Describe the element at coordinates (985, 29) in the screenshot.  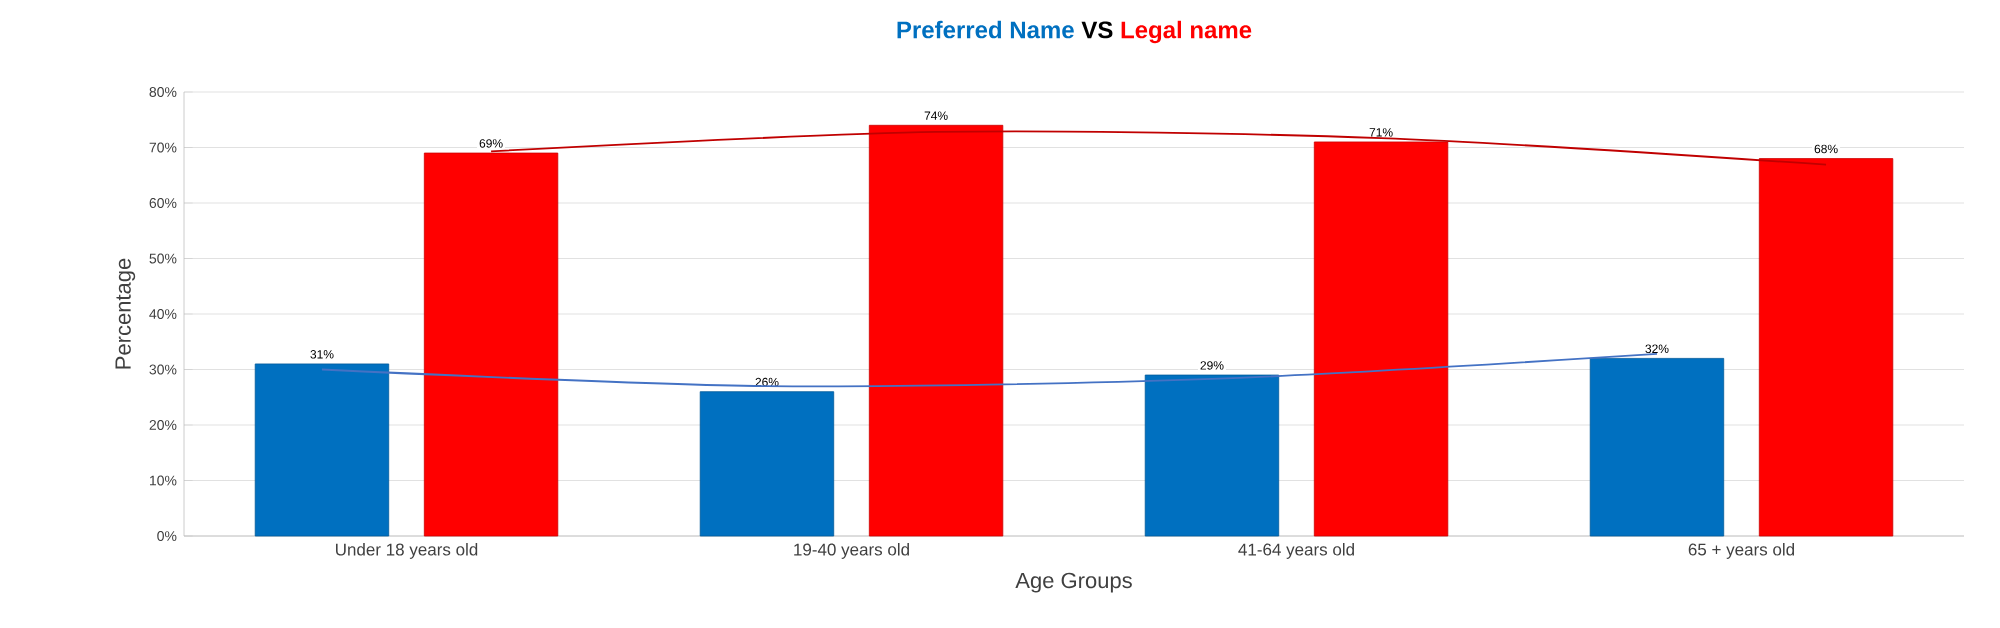
I see `text: Preferred Name` at that location.